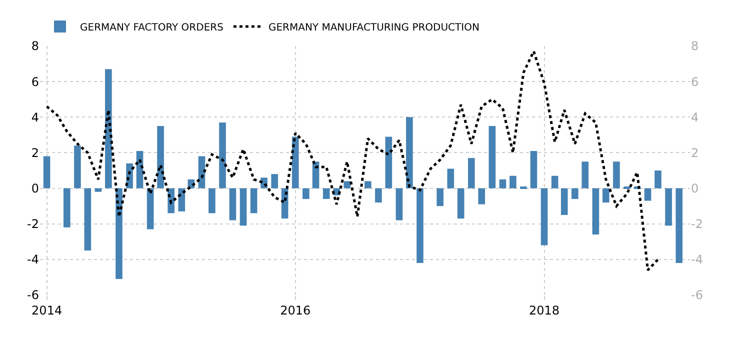 This screenshot has height=340, width=730. I want to click on y-tick-label: 8, so click(35, 46).